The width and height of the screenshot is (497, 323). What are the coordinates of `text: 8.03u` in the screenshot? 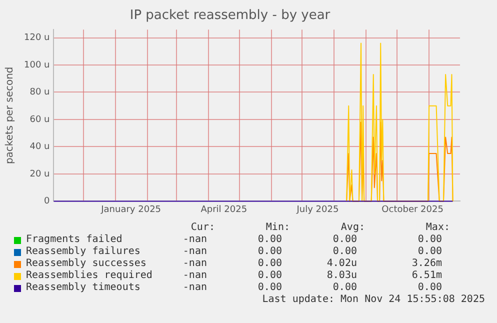 It's located at (341, 275).